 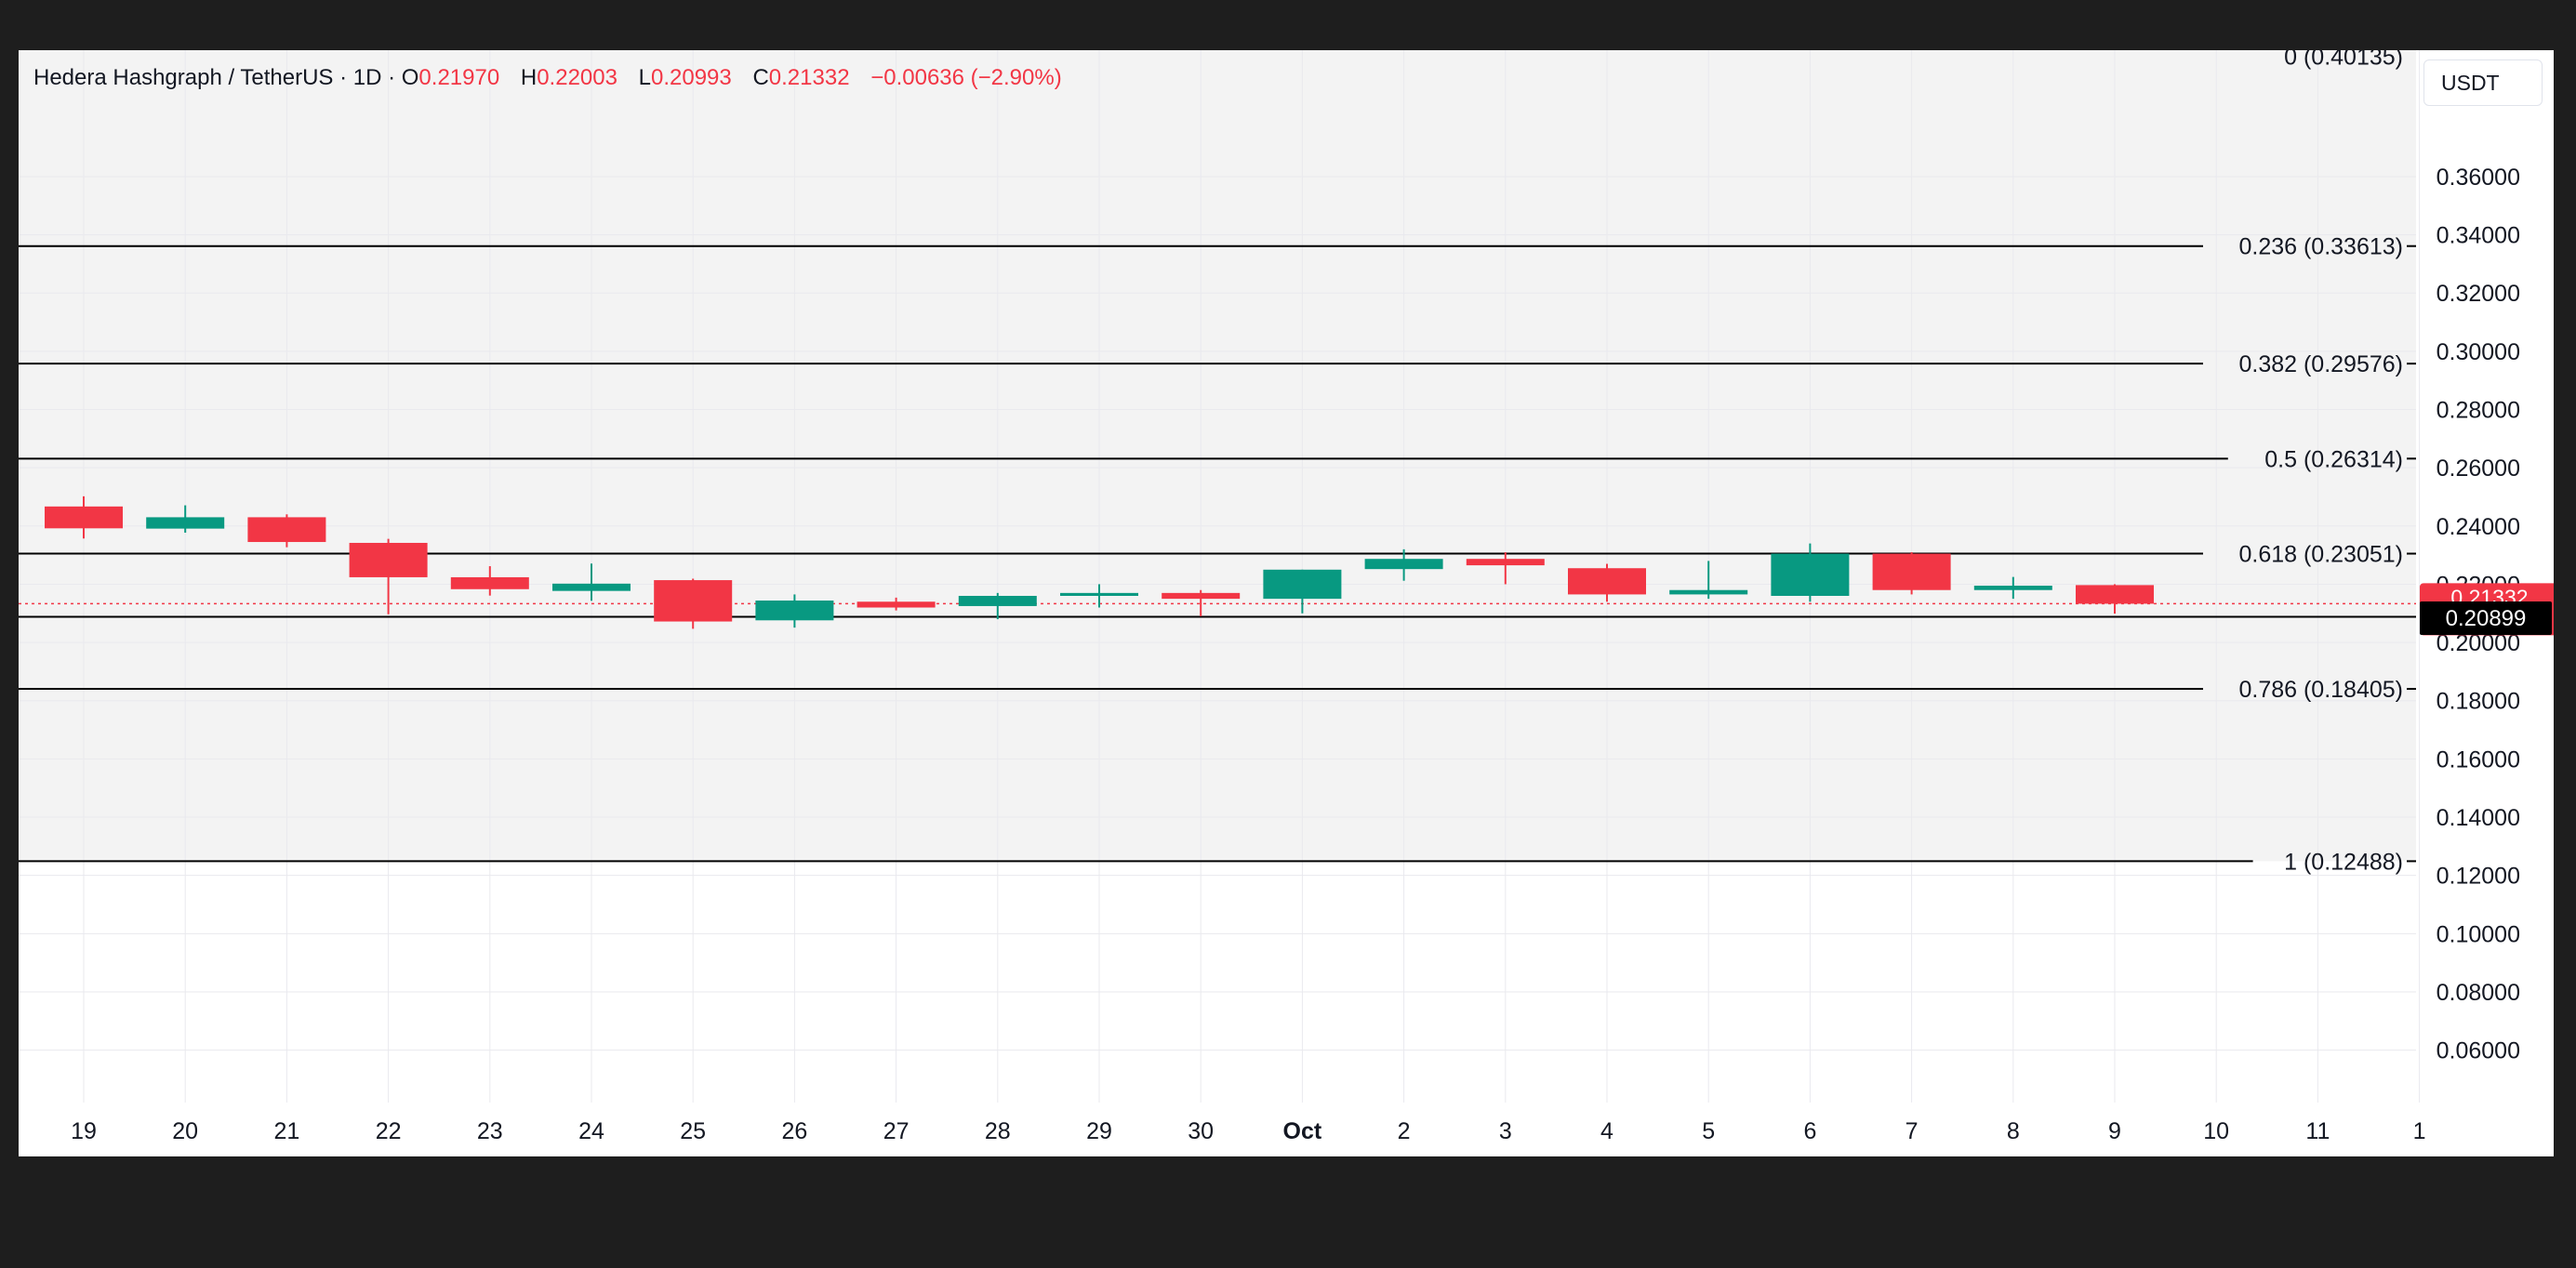 I want to click on close-label: C, so click(x=760, y=77).